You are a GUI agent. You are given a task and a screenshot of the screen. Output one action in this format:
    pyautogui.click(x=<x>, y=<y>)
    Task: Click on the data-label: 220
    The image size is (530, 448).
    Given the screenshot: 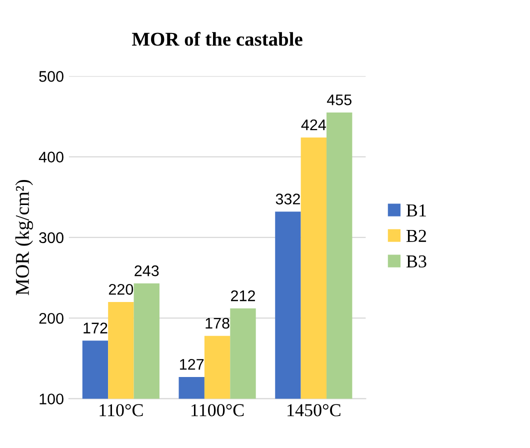 What is the action you would take?
    pyautogui.click(x=121, y=289)
    